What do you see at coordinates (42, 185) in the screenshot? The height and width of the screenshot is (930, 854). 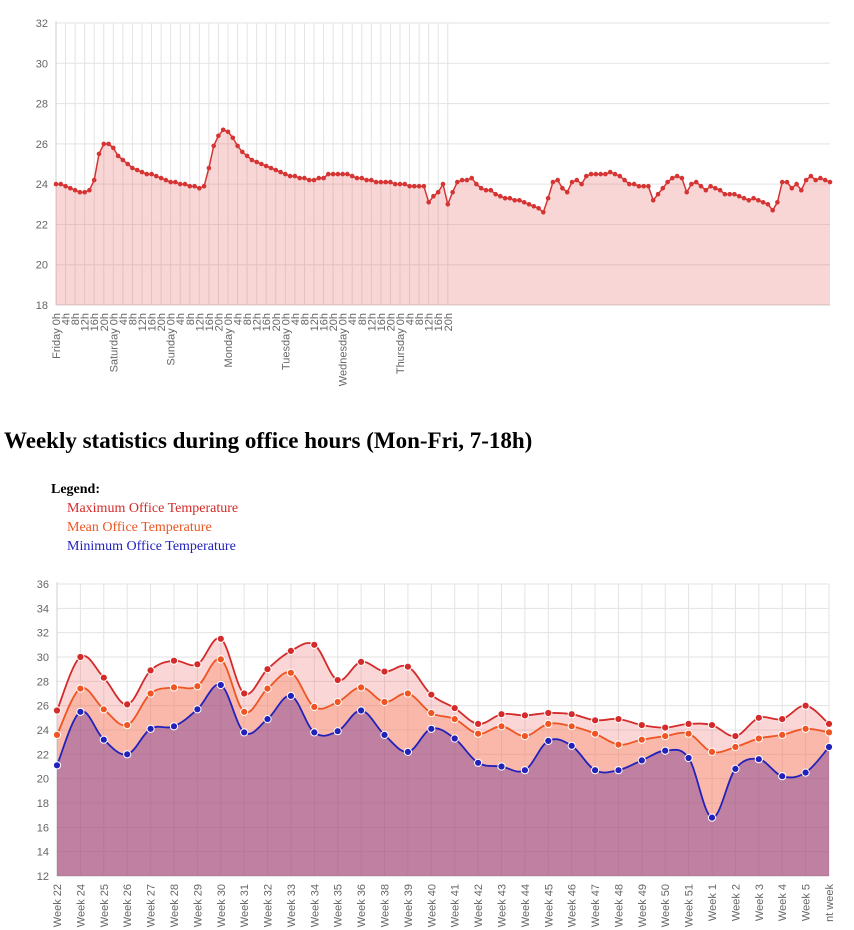 I see `y-tick-label: 24` at bounding box center [42, 185].